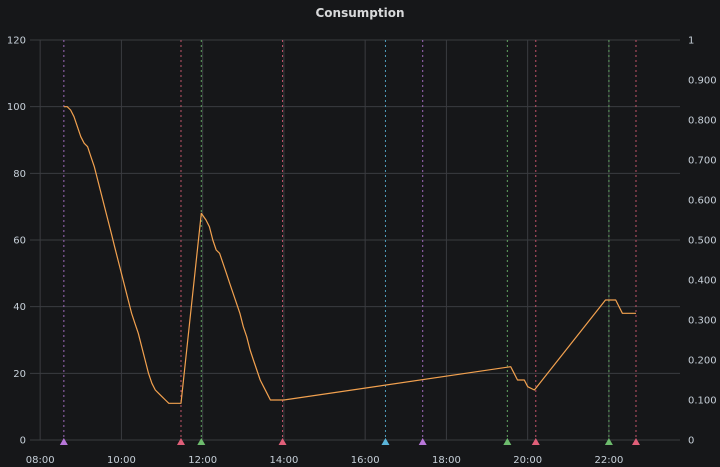 The width and height of the screenshot is (720, 467). What do you see at coordinates (691, 441) in the screenshot?
I see `y-right-tick-label: 0` at bounding box center [691, 441].